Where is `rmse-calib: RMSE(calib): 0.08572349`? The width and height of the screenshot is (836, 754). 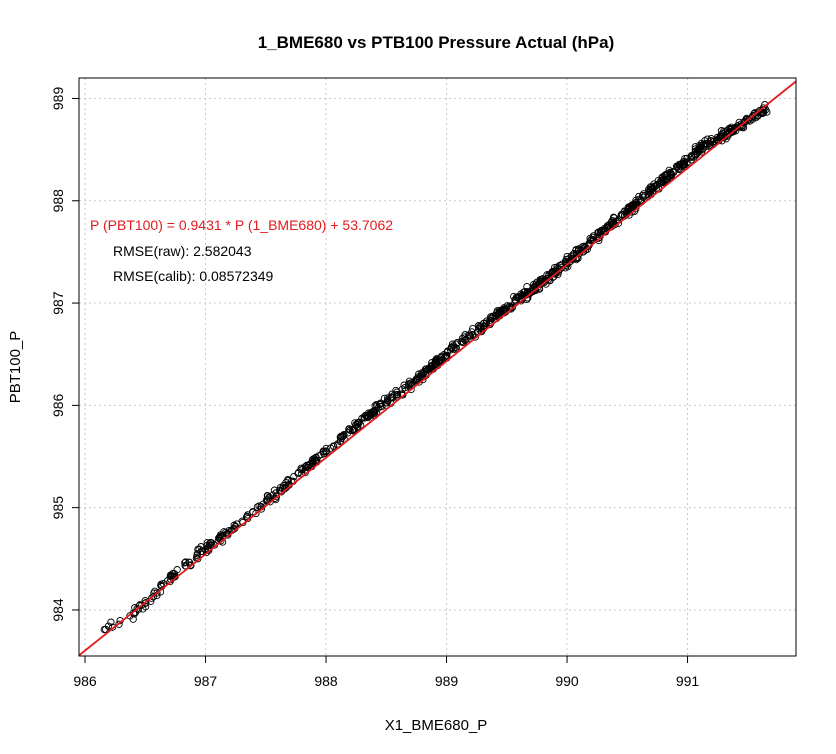
rmse-calib: RMSE(calib): 0.08572349 is located at coordinates (193, 276).